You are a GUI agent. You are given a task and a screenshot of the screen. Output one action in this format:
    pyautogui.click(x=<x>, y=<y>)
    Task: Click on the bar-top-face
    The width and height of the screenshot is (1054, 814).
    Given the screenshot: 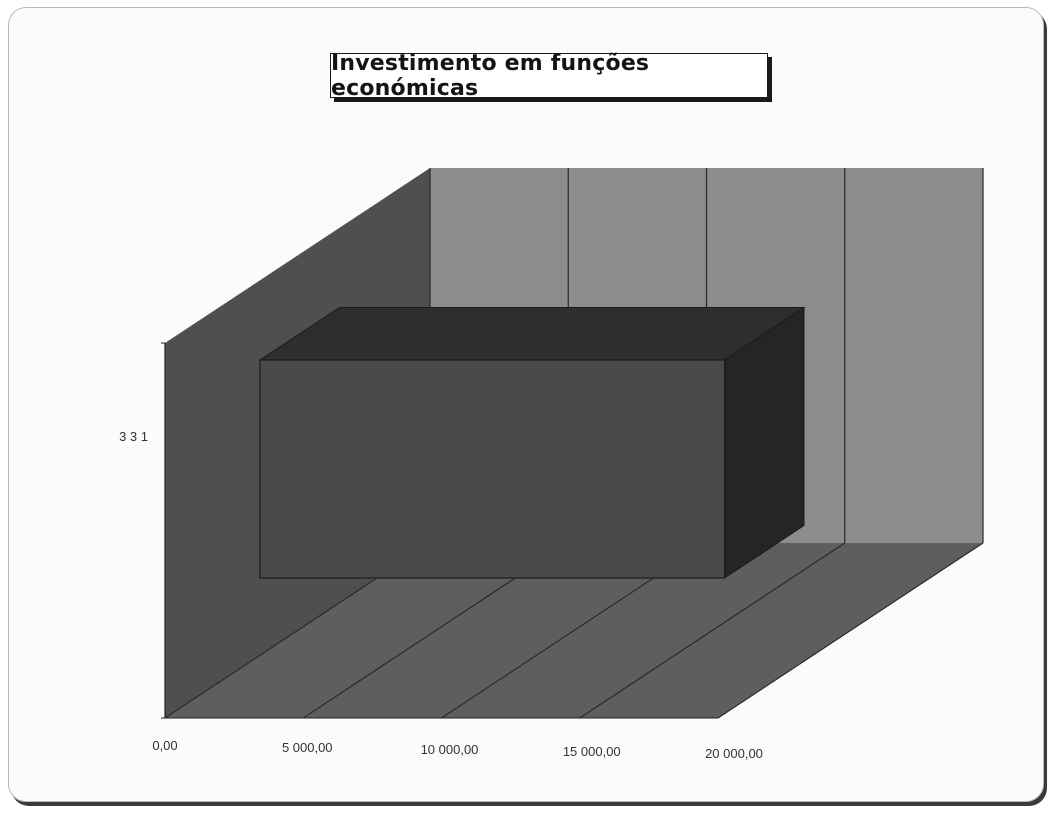 What is the action you would take?
    pyautogui.click(x=532, y=334)
    